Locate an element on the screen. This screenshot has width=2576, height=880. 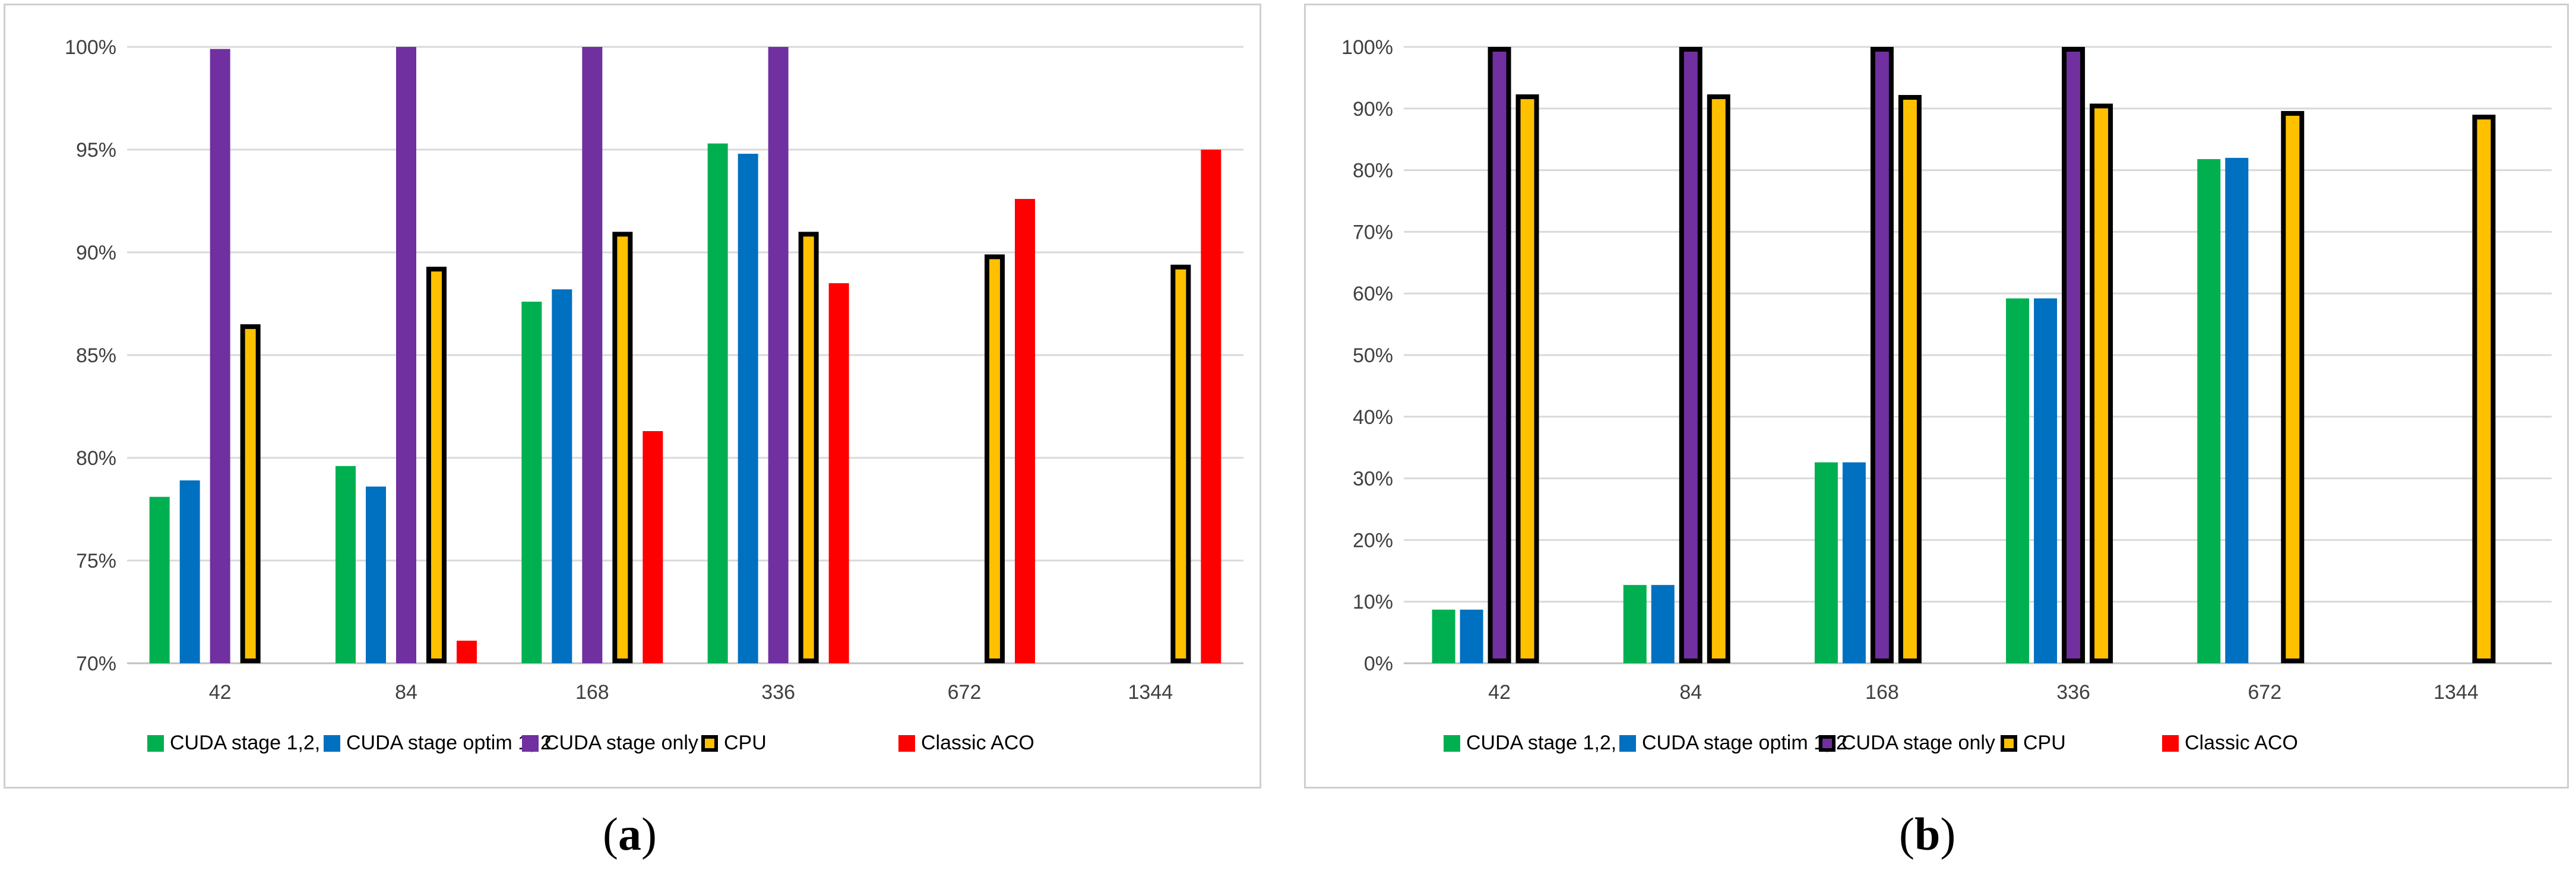
y-tick-label: 30% is located at coordinates (1373, 479).